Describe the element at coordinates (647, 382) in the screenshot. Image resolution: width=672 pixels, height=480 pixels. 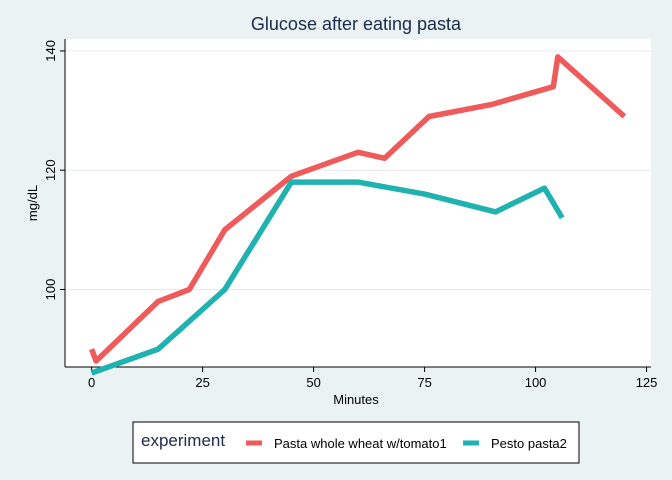
I see `x-tick-label-125: 125` at that location.